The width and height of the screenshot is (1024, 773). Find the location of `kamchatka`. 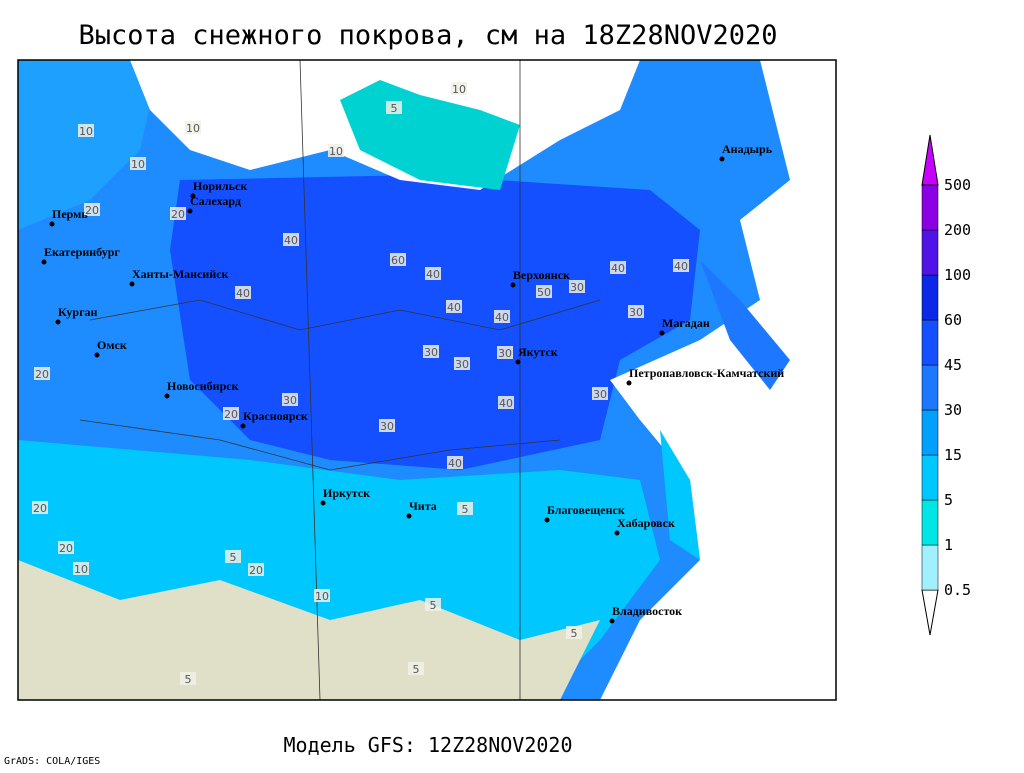

kamchatka is located at coordinates (745, 325).